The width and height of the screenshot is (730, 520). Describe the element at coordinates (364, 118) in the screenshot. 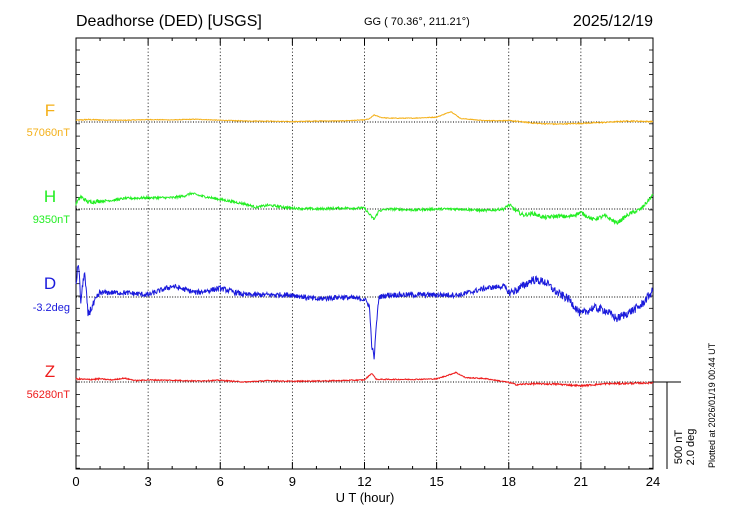

I see `series-line-F` at that location.